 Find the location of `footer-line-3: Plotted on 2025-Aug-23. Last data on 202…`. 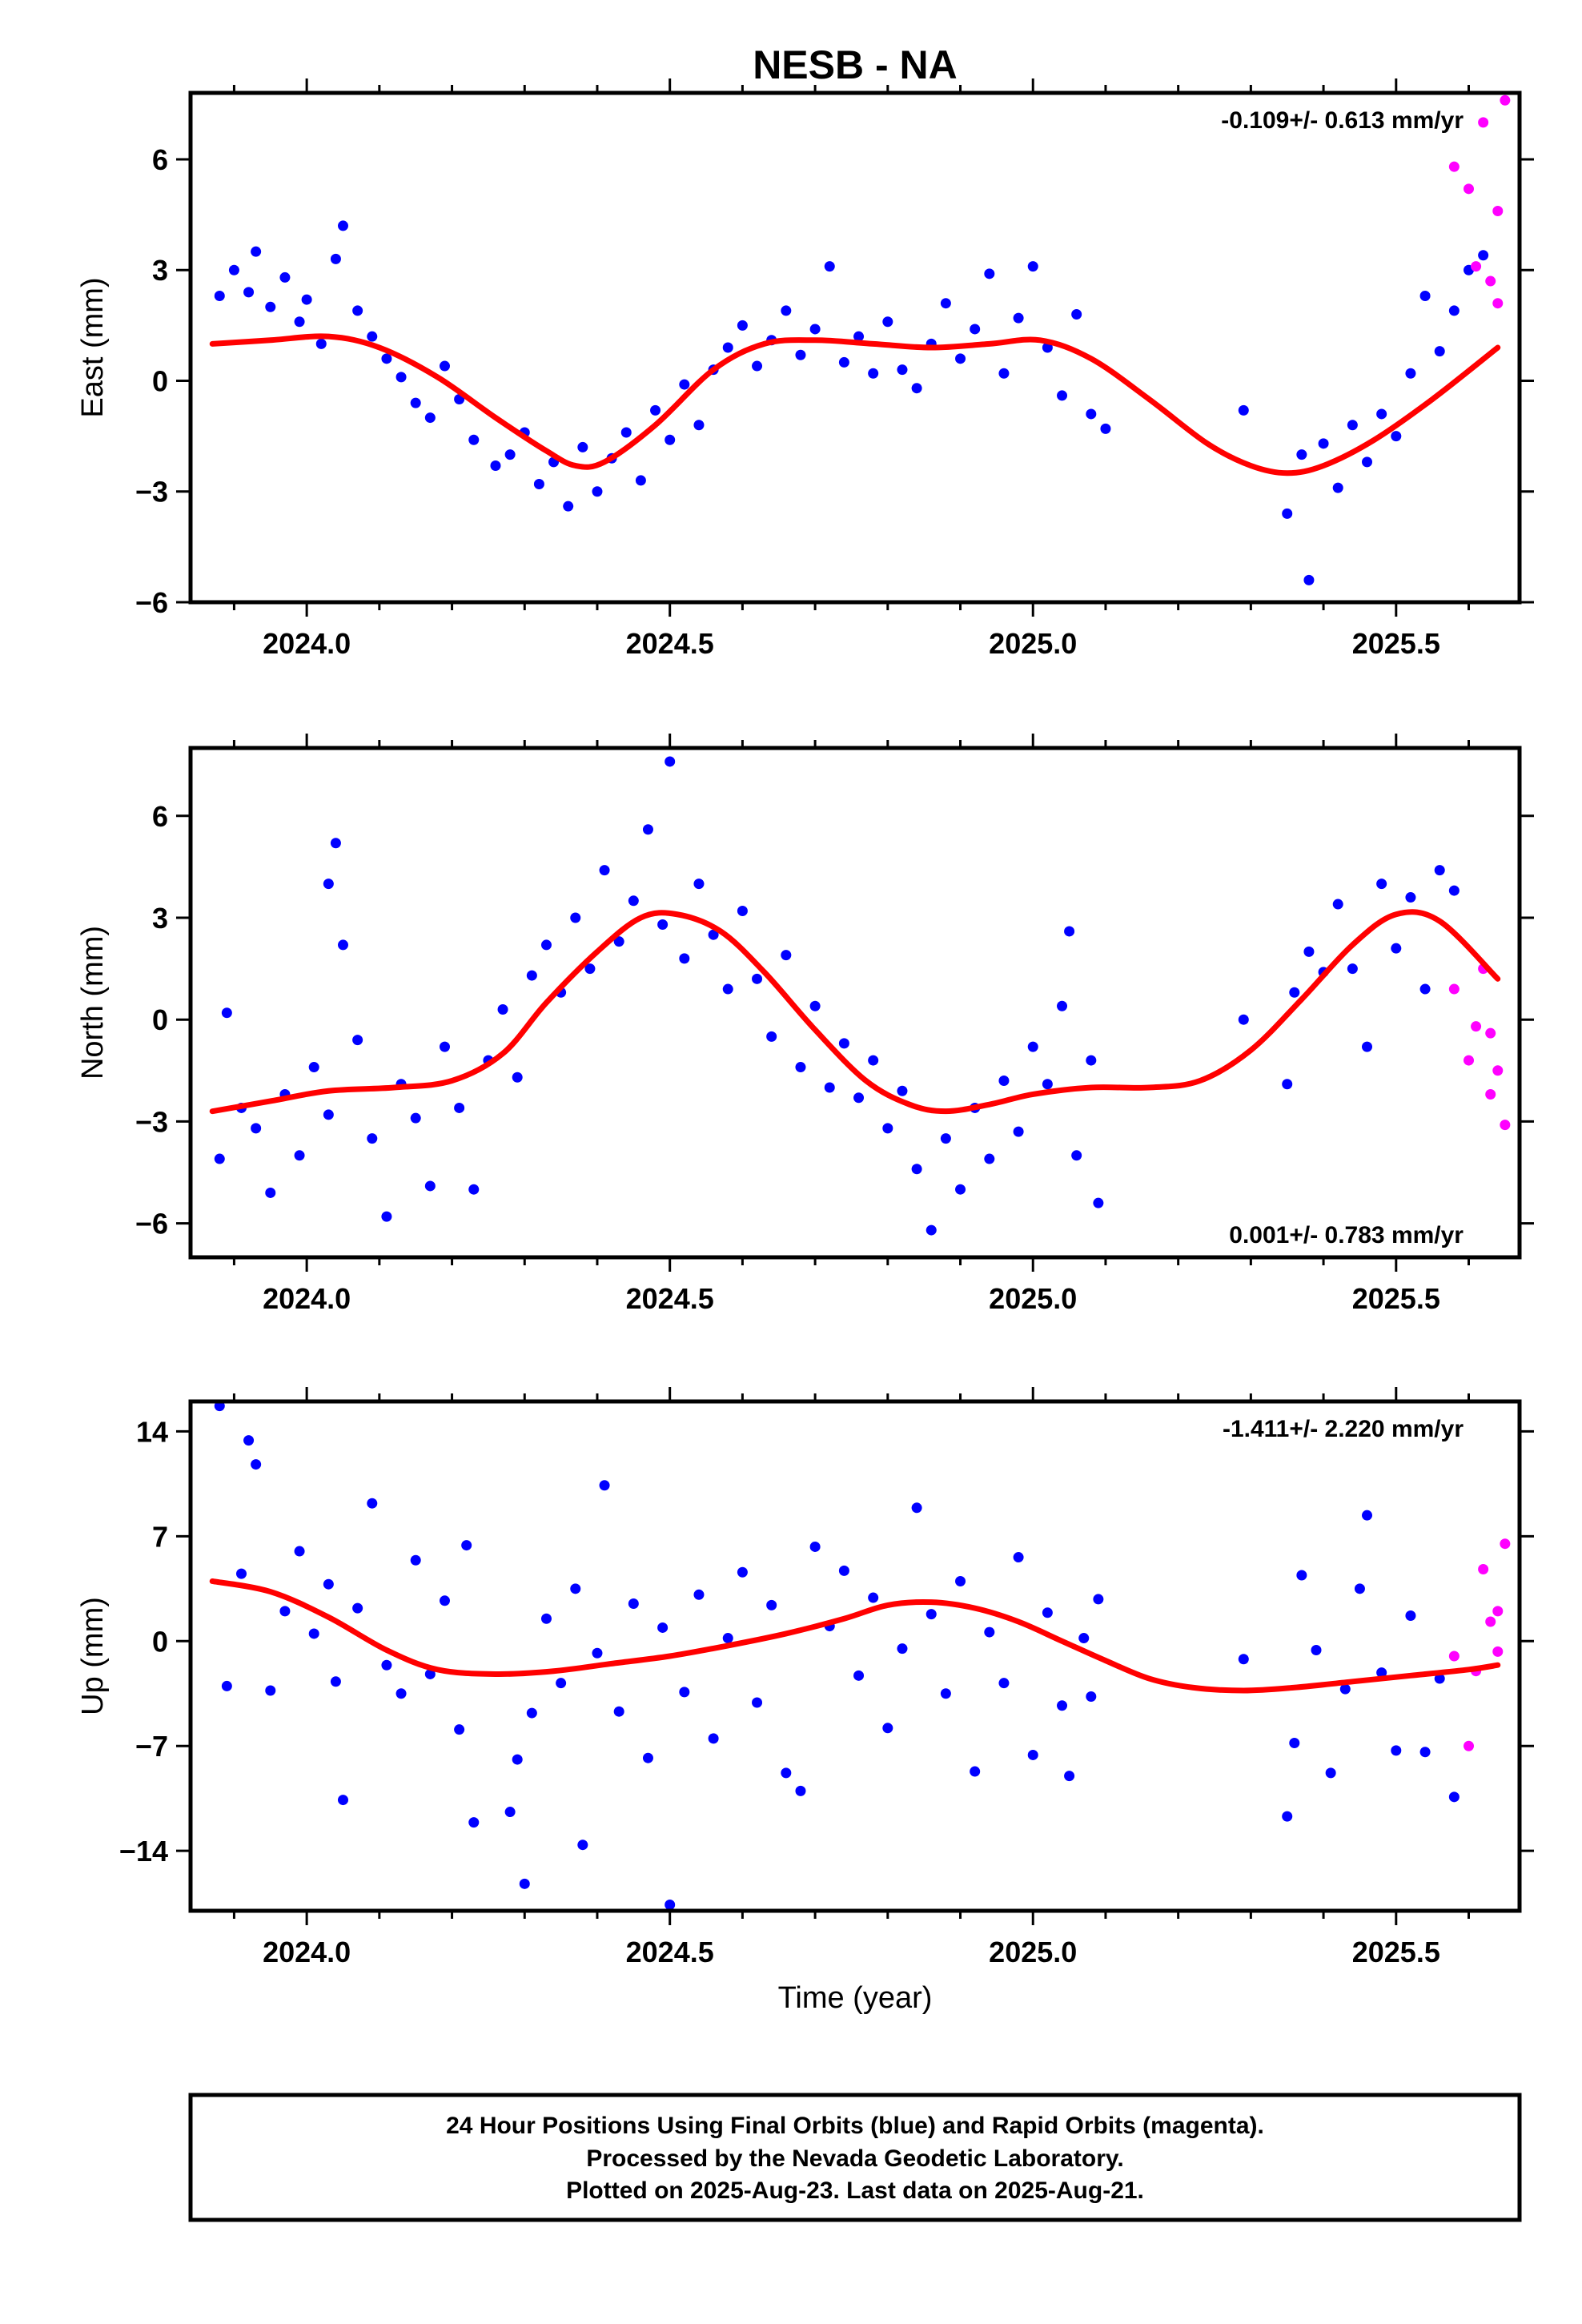

footer-line-3: Plotted on 2025-Aug-23. Last data on 202… is located at coordinates (855, 2190).